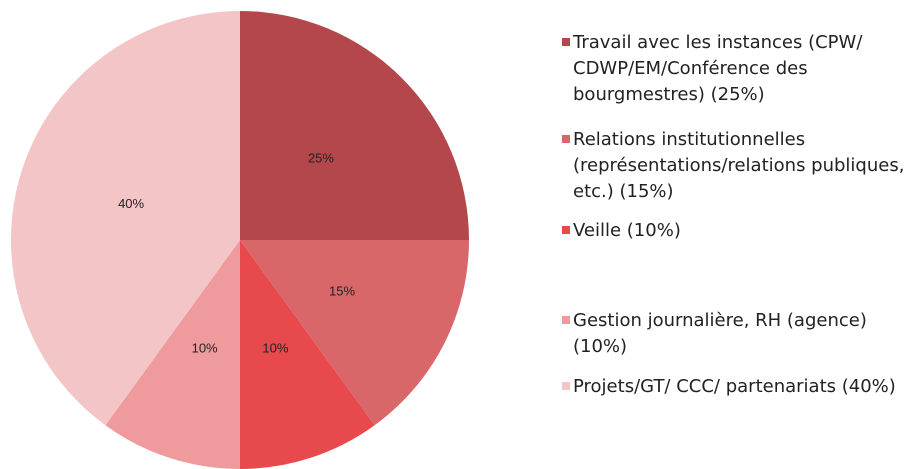 Image resolution: width=911 pixels, height=469 pixels. Describe the element at coordinates (732, 231) in the screenshot. I see `legend-item: Veille (10%)` at that location.